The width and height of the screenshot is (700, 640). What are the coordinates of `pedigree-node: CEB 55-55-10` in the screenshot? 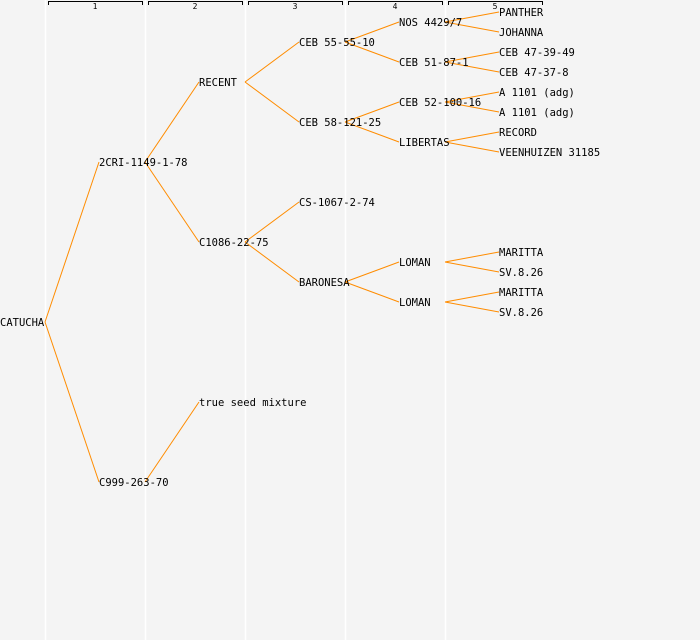 It's located at (337, 43).